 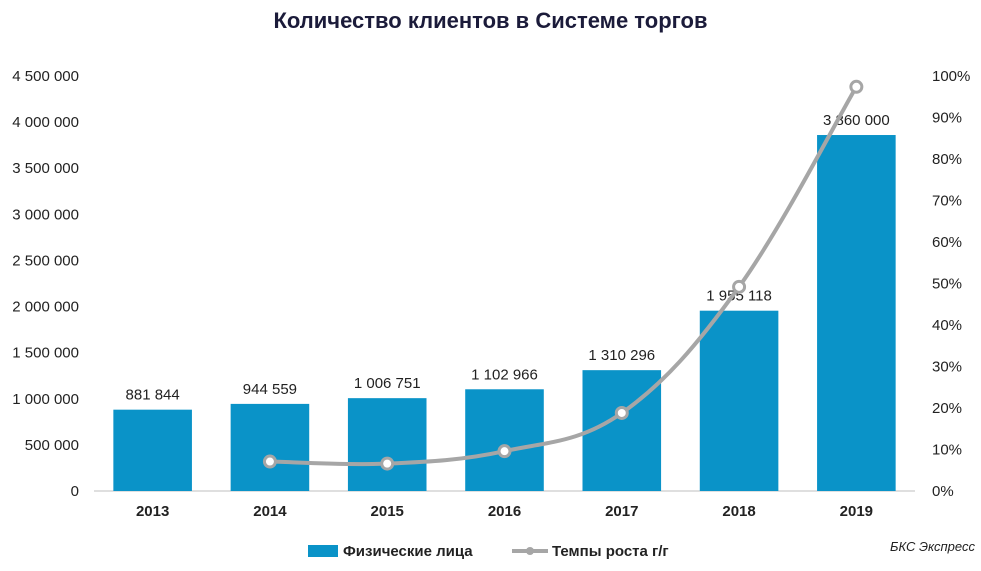 I want to click on legend: Физические лица Темпы роста г/г, so click(x=488, y=551).